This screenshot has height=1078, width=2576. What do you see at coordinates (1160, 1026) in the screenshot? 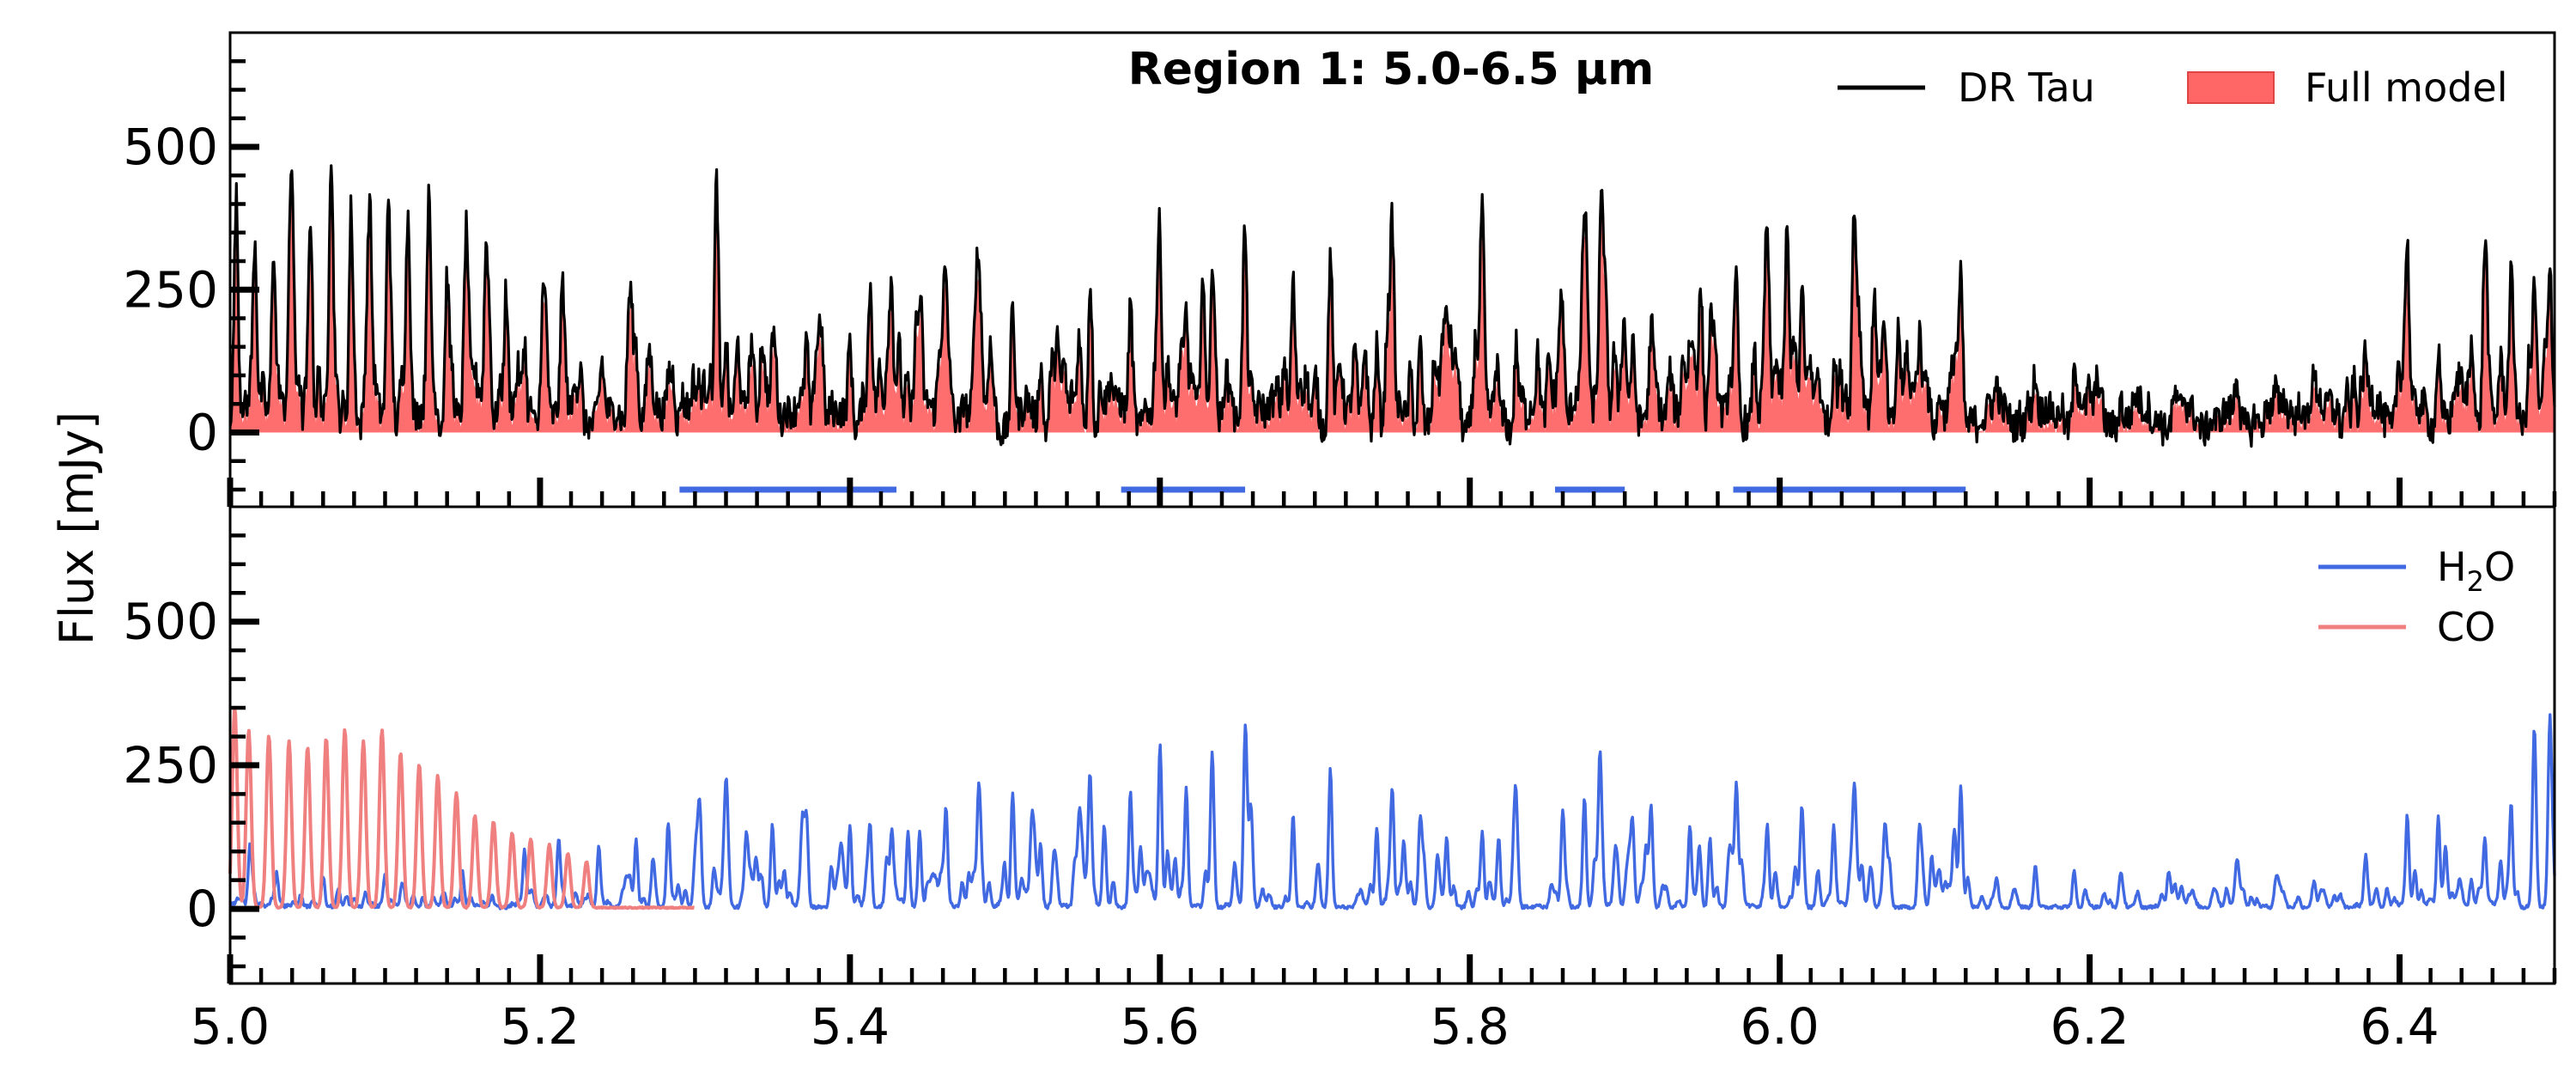
I see `xtick-label: 5.6` at bounding box center [1160, 1026].